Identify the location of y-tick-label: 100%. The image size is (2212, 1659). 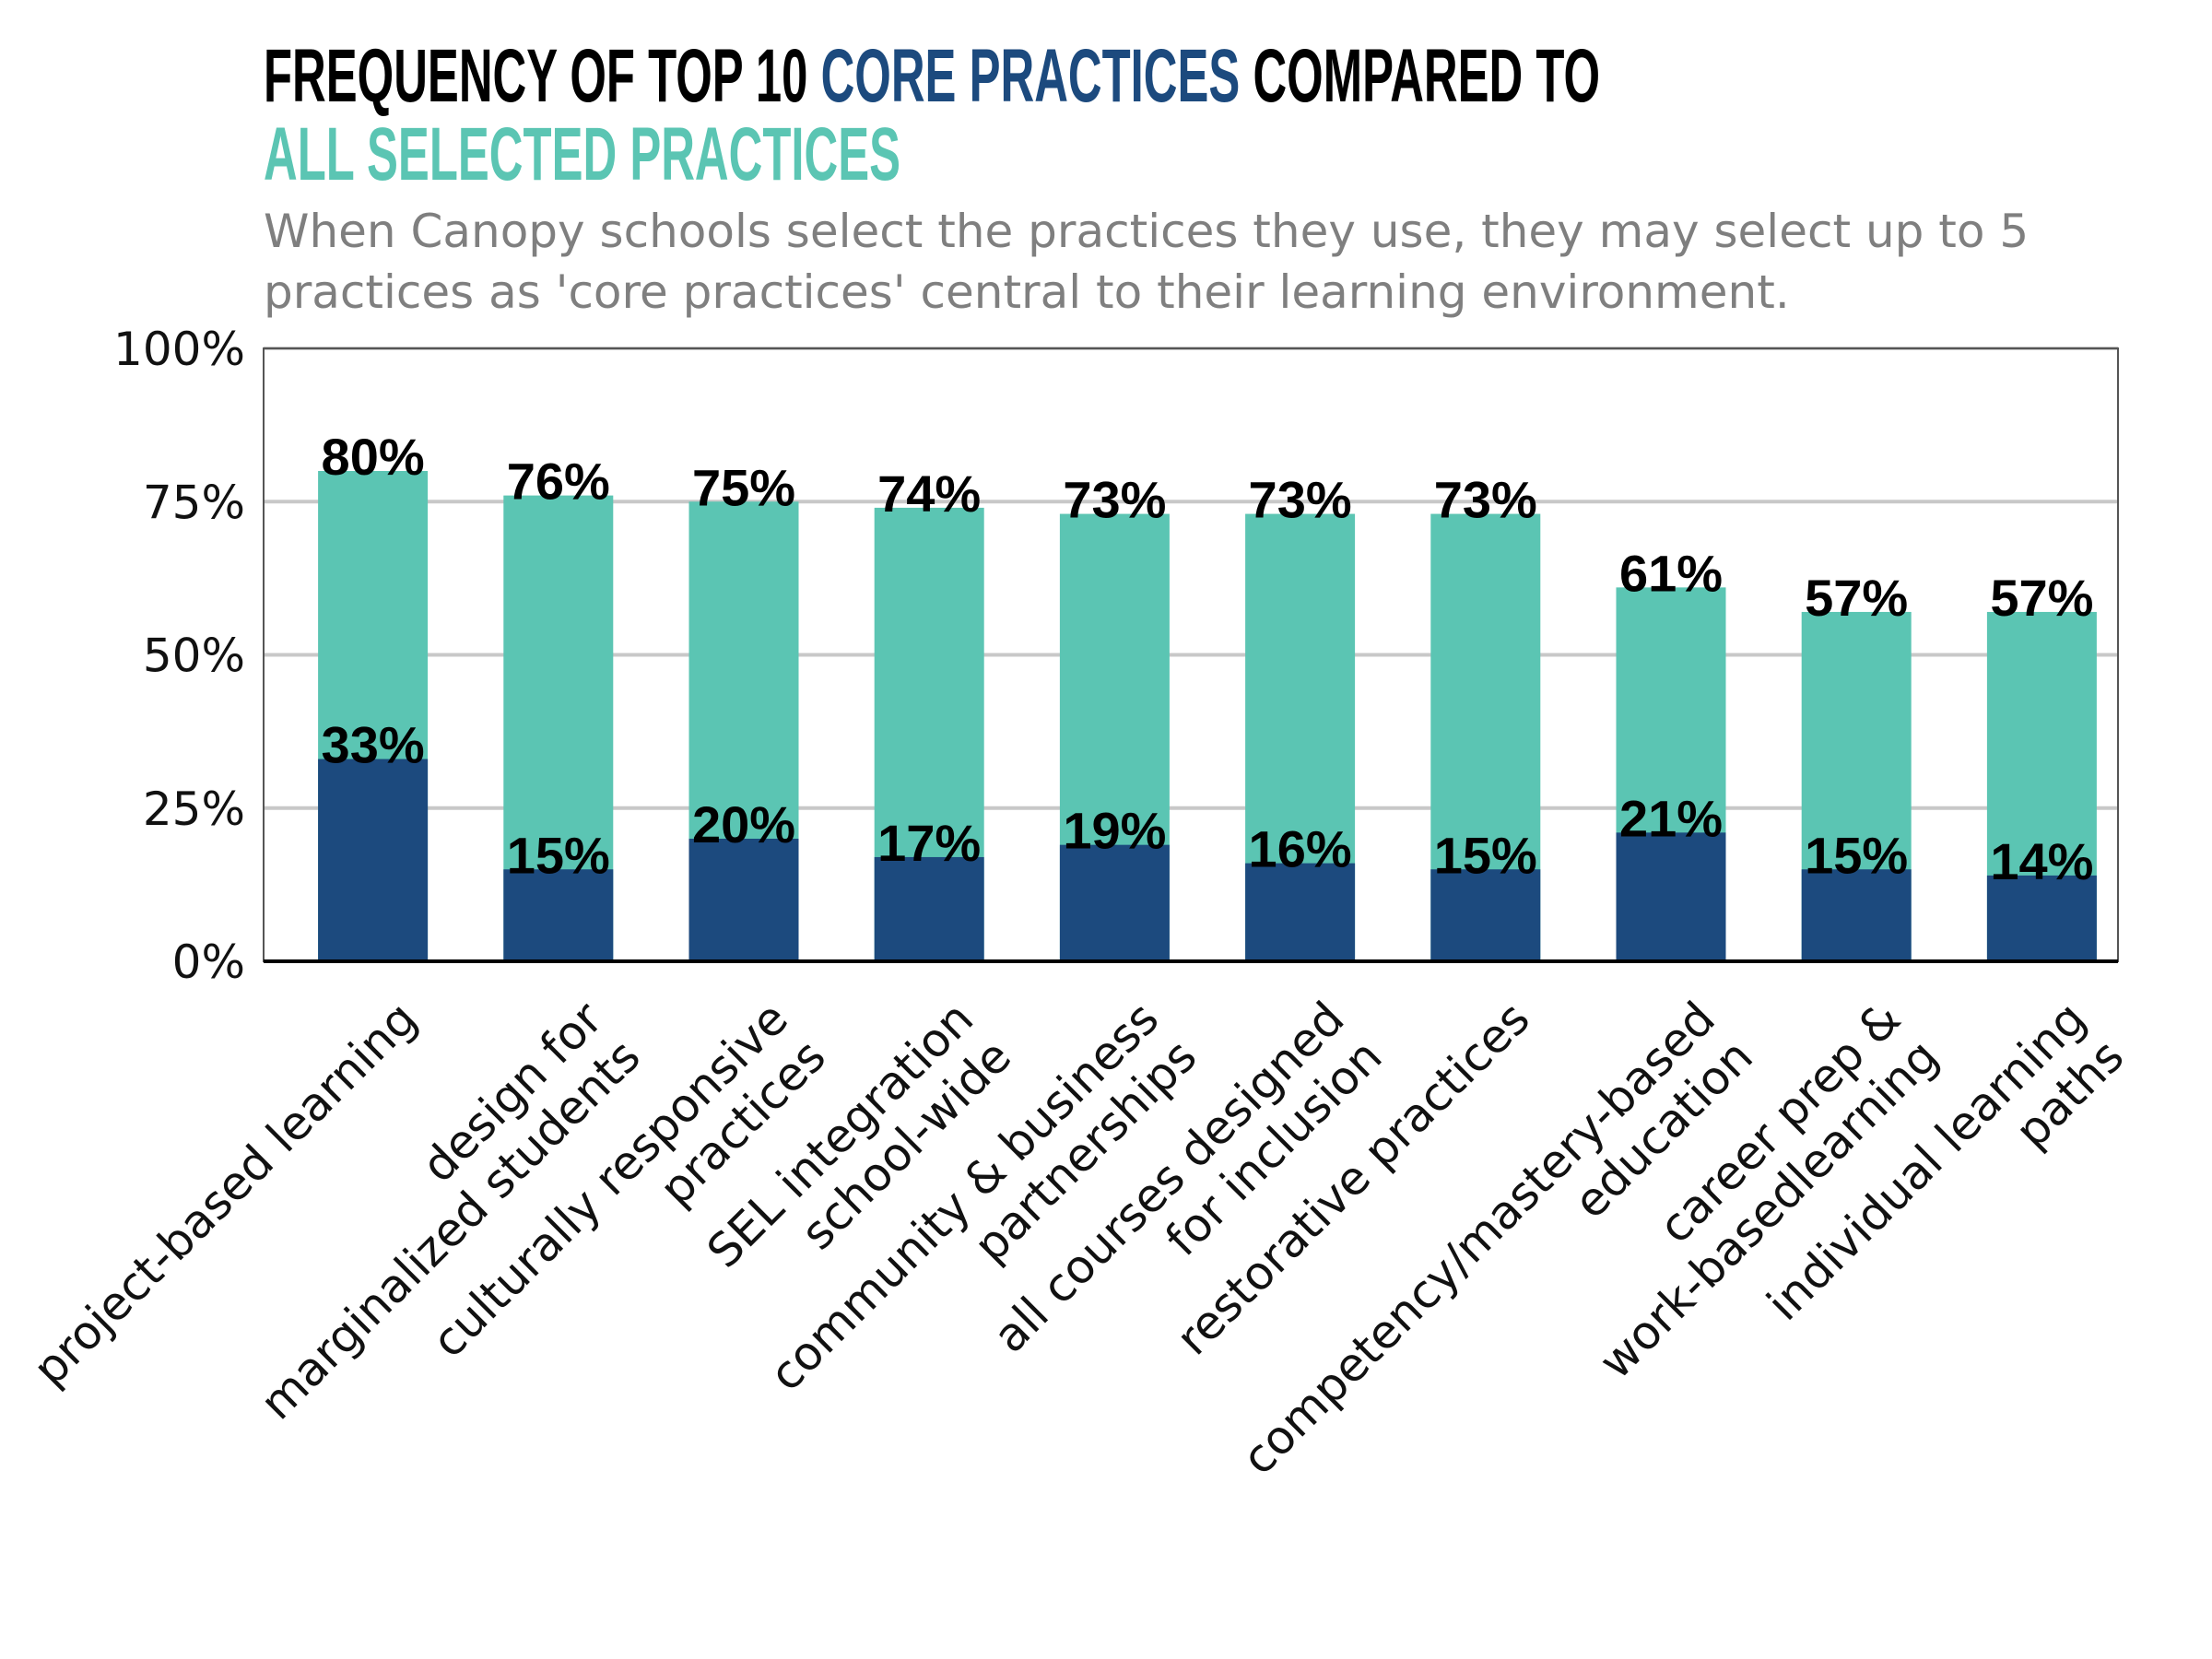
(179, 349).